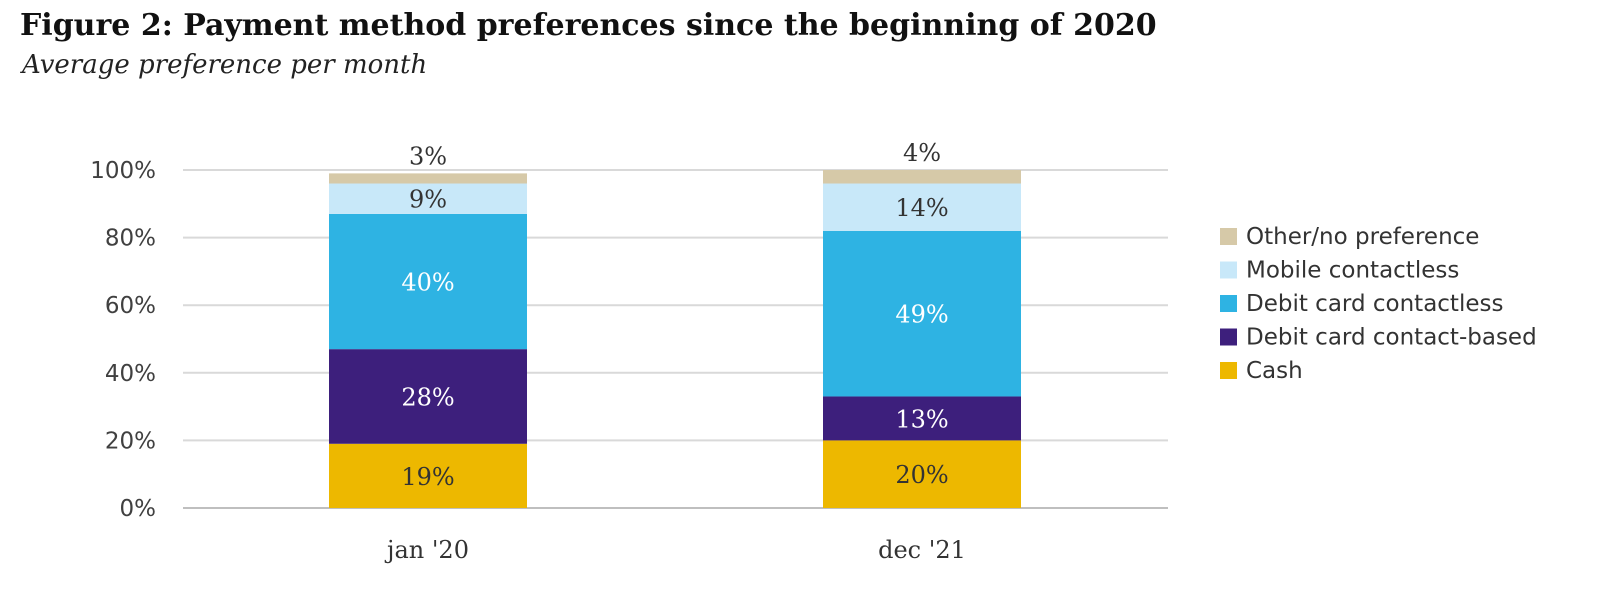 This screenshot has width=1600, height=592. I want to click on data-label: 19%, so click(427, 477).